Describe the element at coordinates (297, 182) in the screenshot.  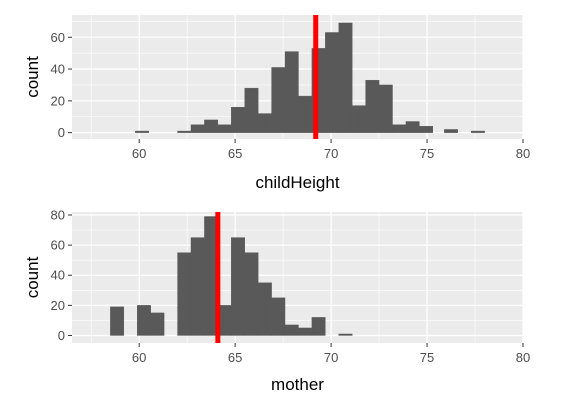
I see `x-axis-title: childHeight` at that location.